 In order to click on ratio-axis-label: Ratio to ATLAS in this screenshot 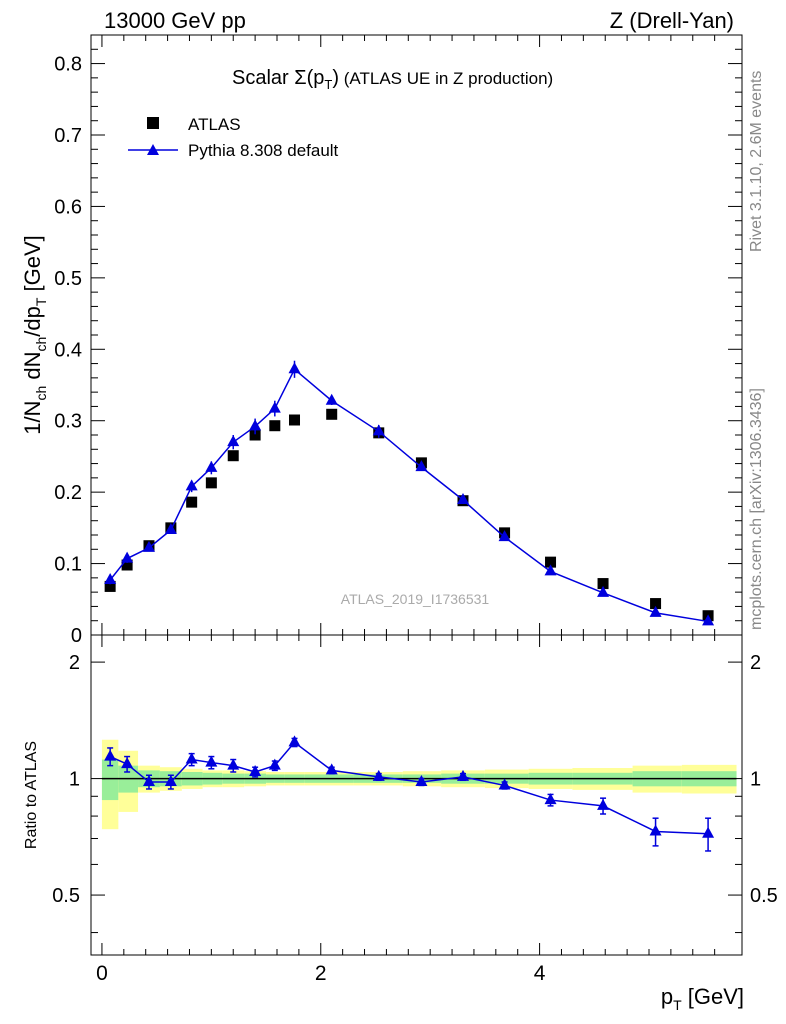, I will do `click(31, 795)`.